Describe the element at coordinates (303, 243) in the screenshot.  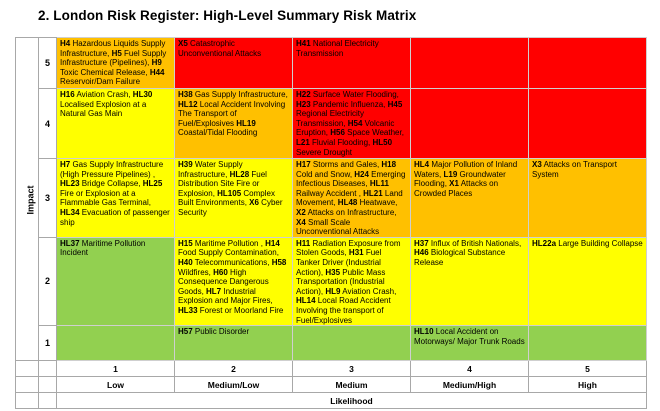
I see `risk-id: H11` at that location.